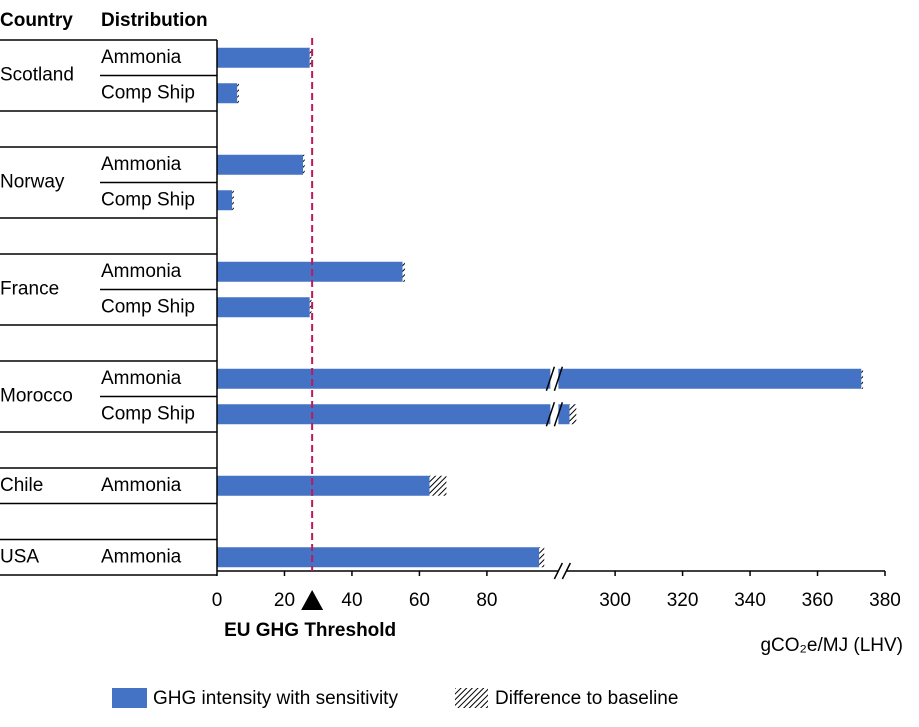 The image size is (919, 727). Describe the element at coordinates (284, 600) in the screenshot. I see `x-tick-label: 20` at that location.